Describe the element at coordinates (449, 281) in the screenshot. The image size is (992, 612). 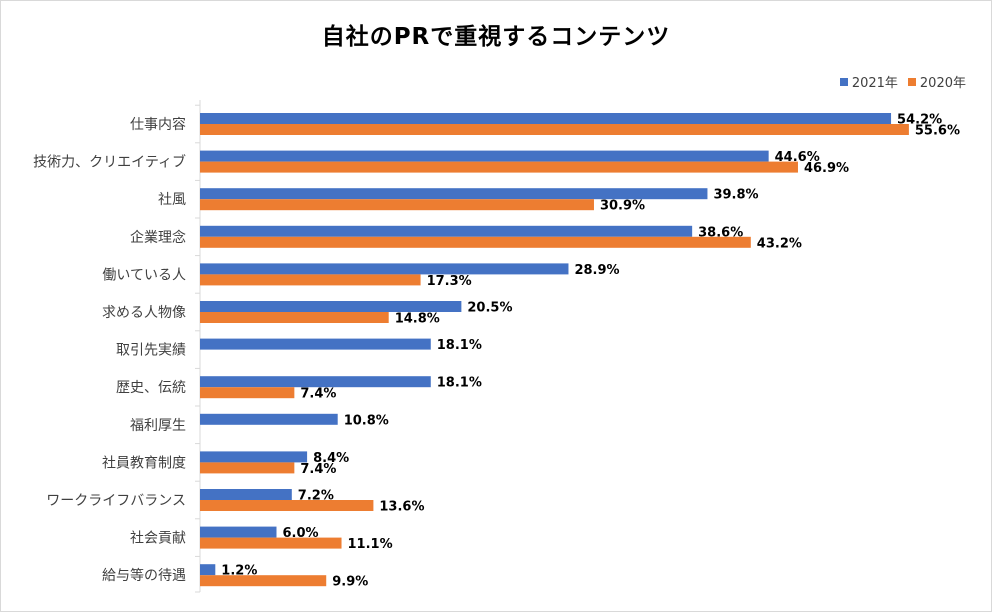
I see `data-label: 17.3%` at that location.